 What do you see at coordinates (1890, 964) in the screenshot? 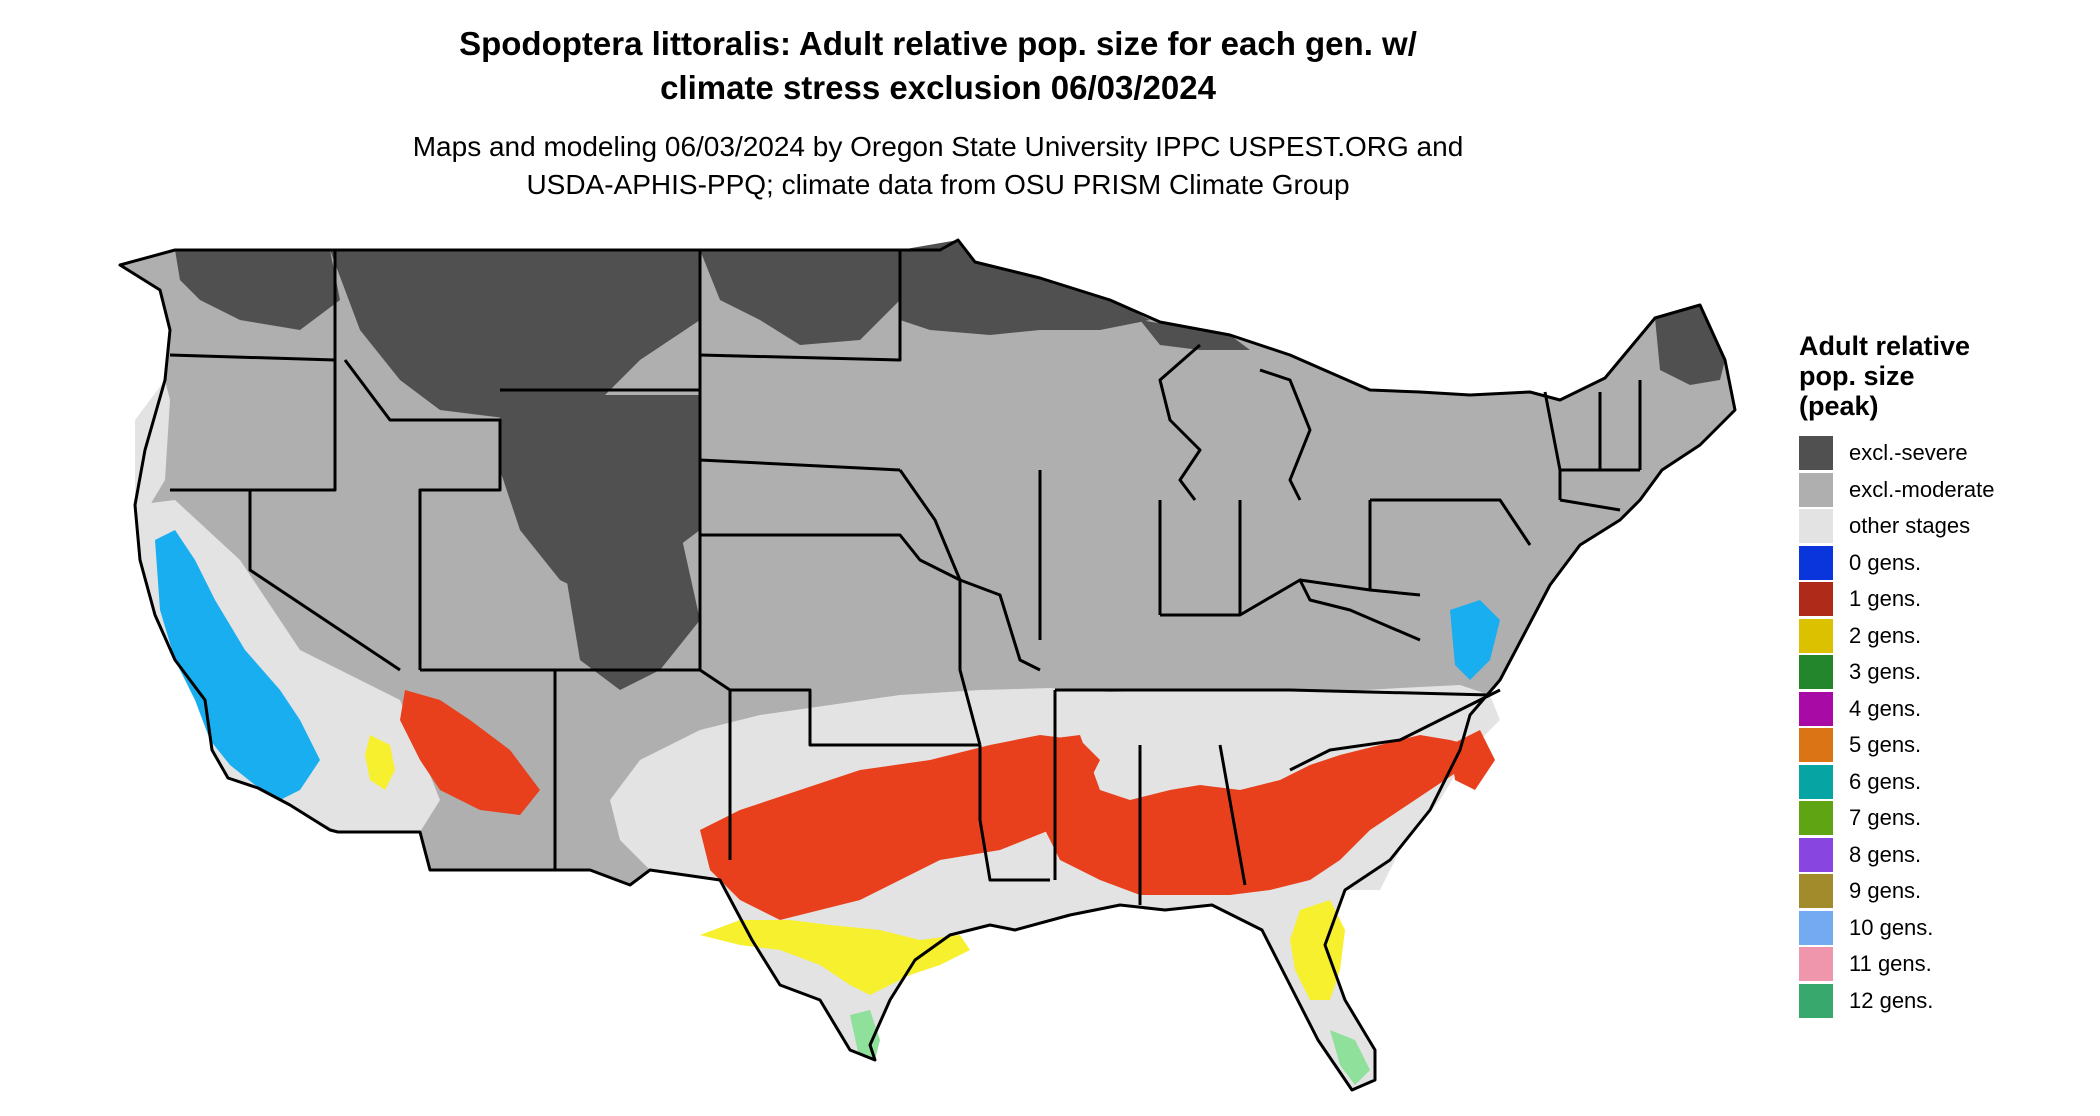
I see `legend-label: 11 gens.` at bounding box center [1890, 964].